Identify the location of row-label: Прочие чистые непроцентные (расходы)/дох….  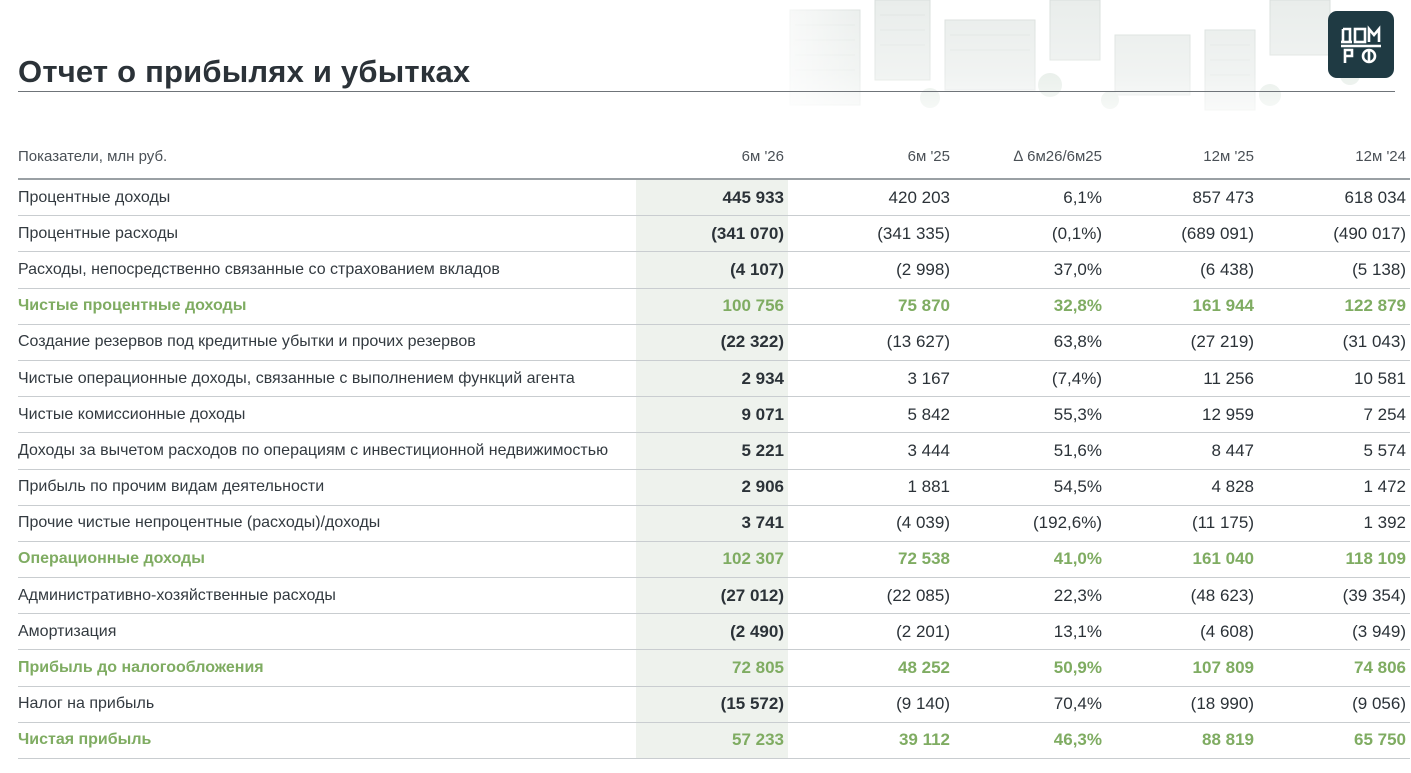
(327, 523).